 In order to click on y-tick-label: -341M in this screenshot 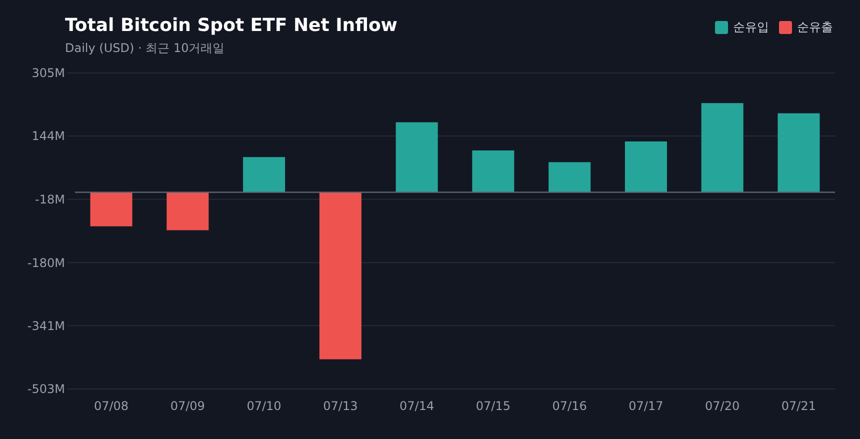, I will do `click(46, 325)`.